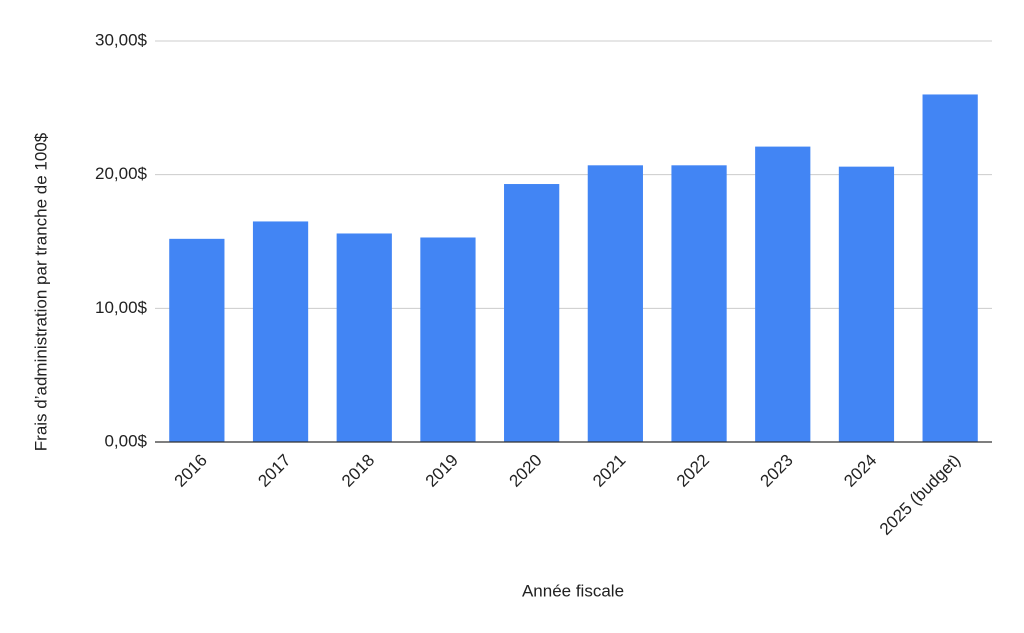  Describe the element at coordinates (191, 471) in the screenshot. I see `x-tick-label: 2016` at that location.